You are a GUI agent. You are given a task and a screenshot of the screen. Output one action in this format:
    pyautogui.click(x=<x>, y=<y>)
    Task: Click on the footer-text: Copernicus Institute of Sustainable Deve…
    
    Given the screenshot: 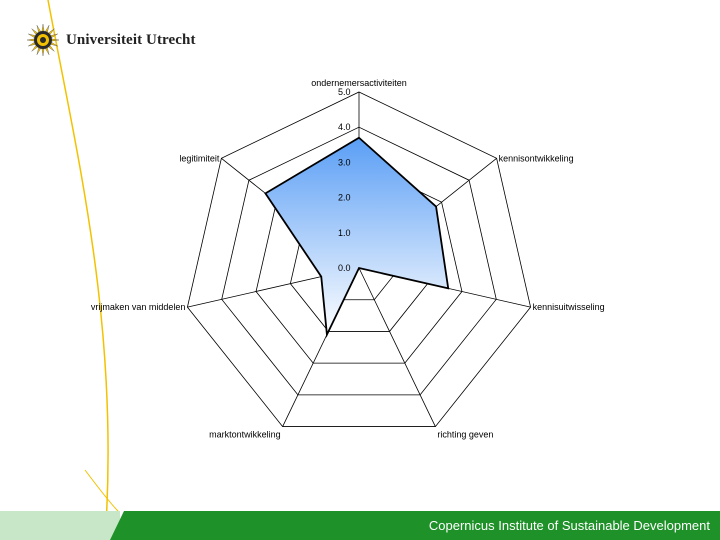 What is the action you would take?
    pyautogui.click(x=569, y=525)
    